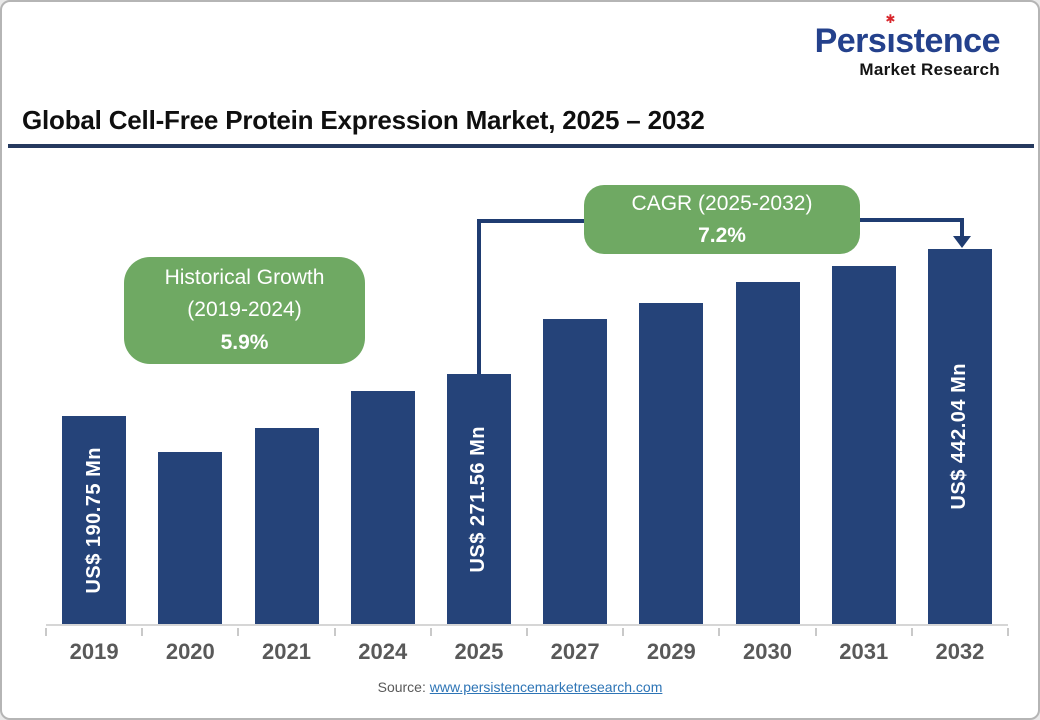 The image size is (1040, 720). I want to click on title-rule, so click(521, 146).